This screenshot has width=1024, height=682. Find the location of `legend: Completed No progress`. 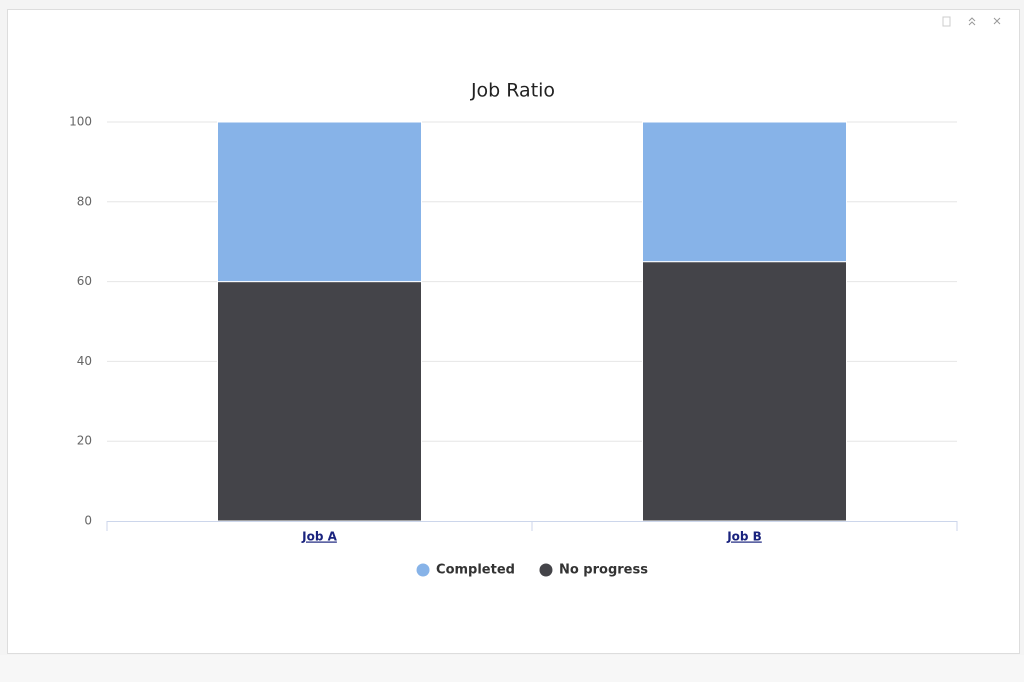

legend: Completed No progress is located at coordinates (532, 570).